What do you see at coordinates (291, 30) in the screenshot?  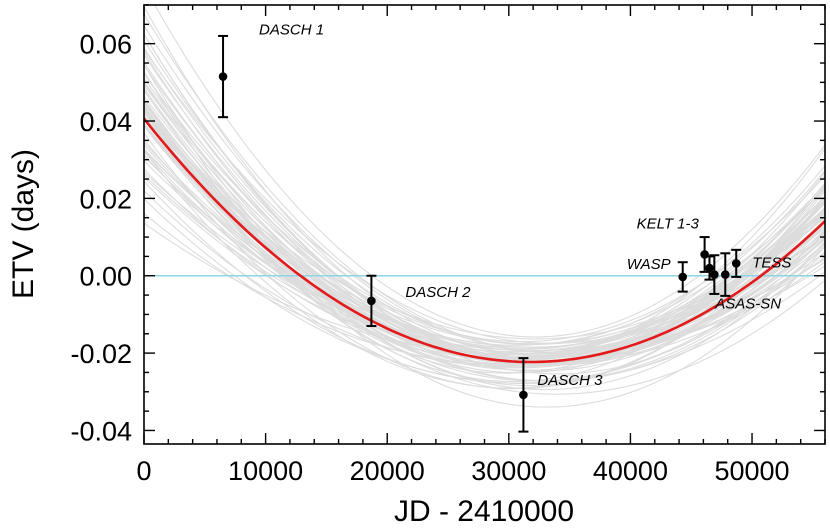 I see `point-label: DASCH 1` at bounding box center [291, 30].